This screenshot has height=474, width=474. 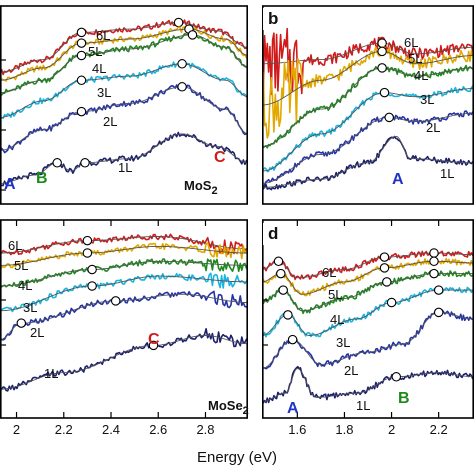 What do you see at coordinates (15, 245) in the screenshot?
I see `series-label-6L-c: 6L` at bounding box center [15, 245].